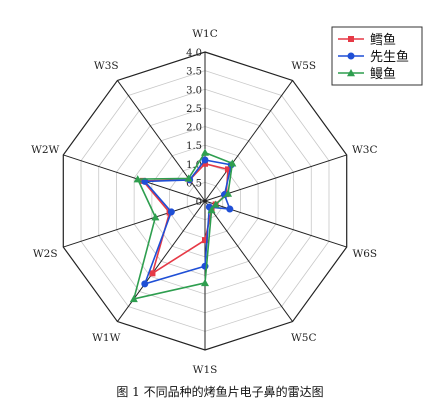 Image resolution: width=440 pixels, height=405 pixels. I want to click on legend-item-3: 鳗鱼, so click(367, 74).